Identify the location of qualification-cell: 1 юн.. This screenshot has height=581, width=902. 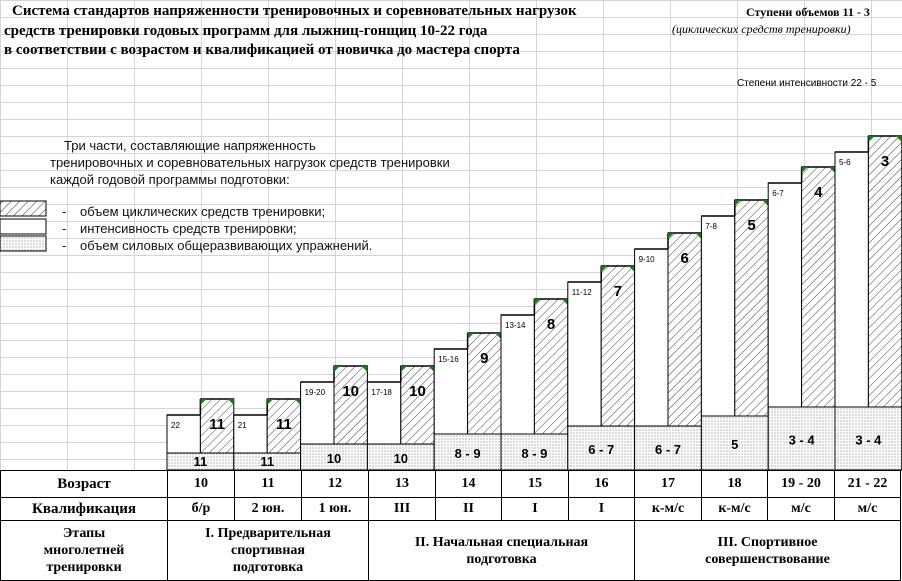
(335, 509).